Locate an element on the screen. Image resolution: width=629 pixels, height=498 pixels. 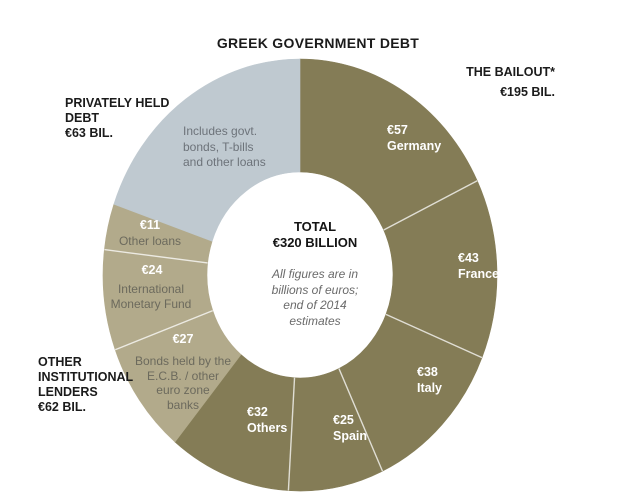
wedge-germany is located at coordinates (388, 144).